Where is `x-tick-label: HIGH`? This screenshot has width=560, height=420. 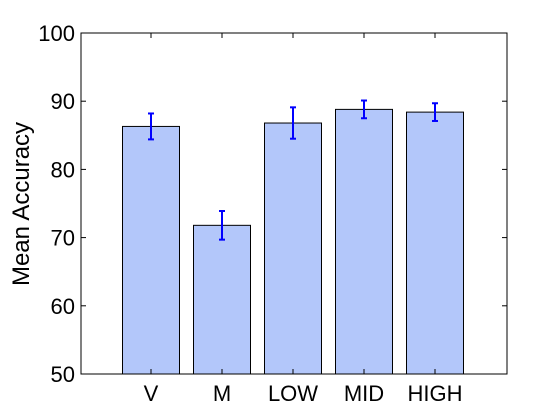 x-tick-label: HIGH is located at coordinates (435, 393).